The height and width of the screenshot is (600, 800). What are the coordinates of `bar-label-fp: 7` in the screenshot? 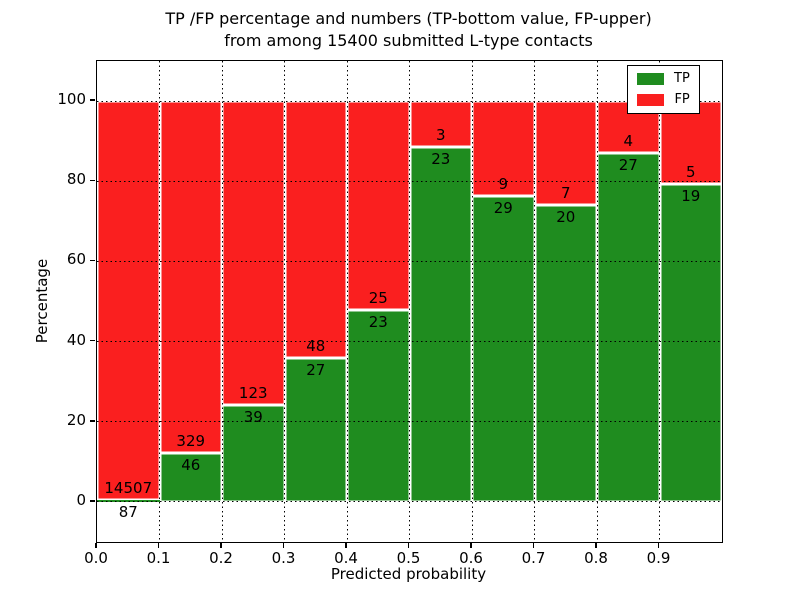 It's located at (565, 192).